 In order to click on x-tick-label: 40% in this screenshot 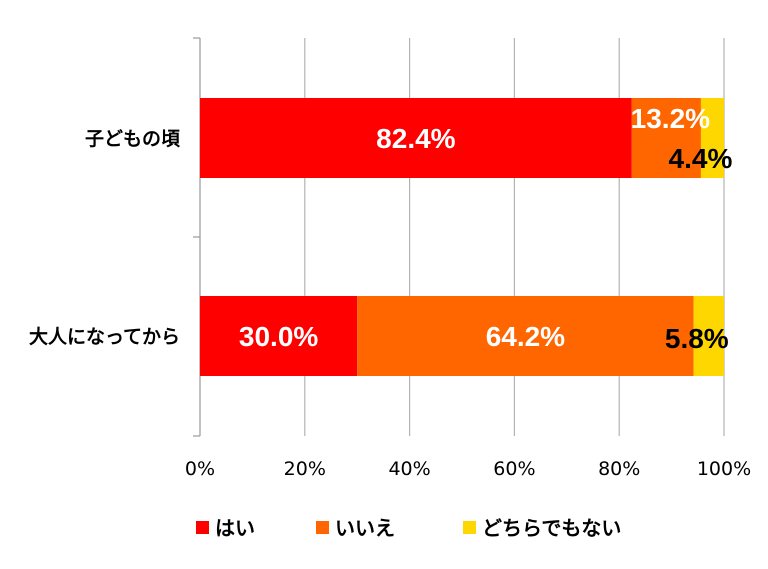, I will do `click(409, 469)`.